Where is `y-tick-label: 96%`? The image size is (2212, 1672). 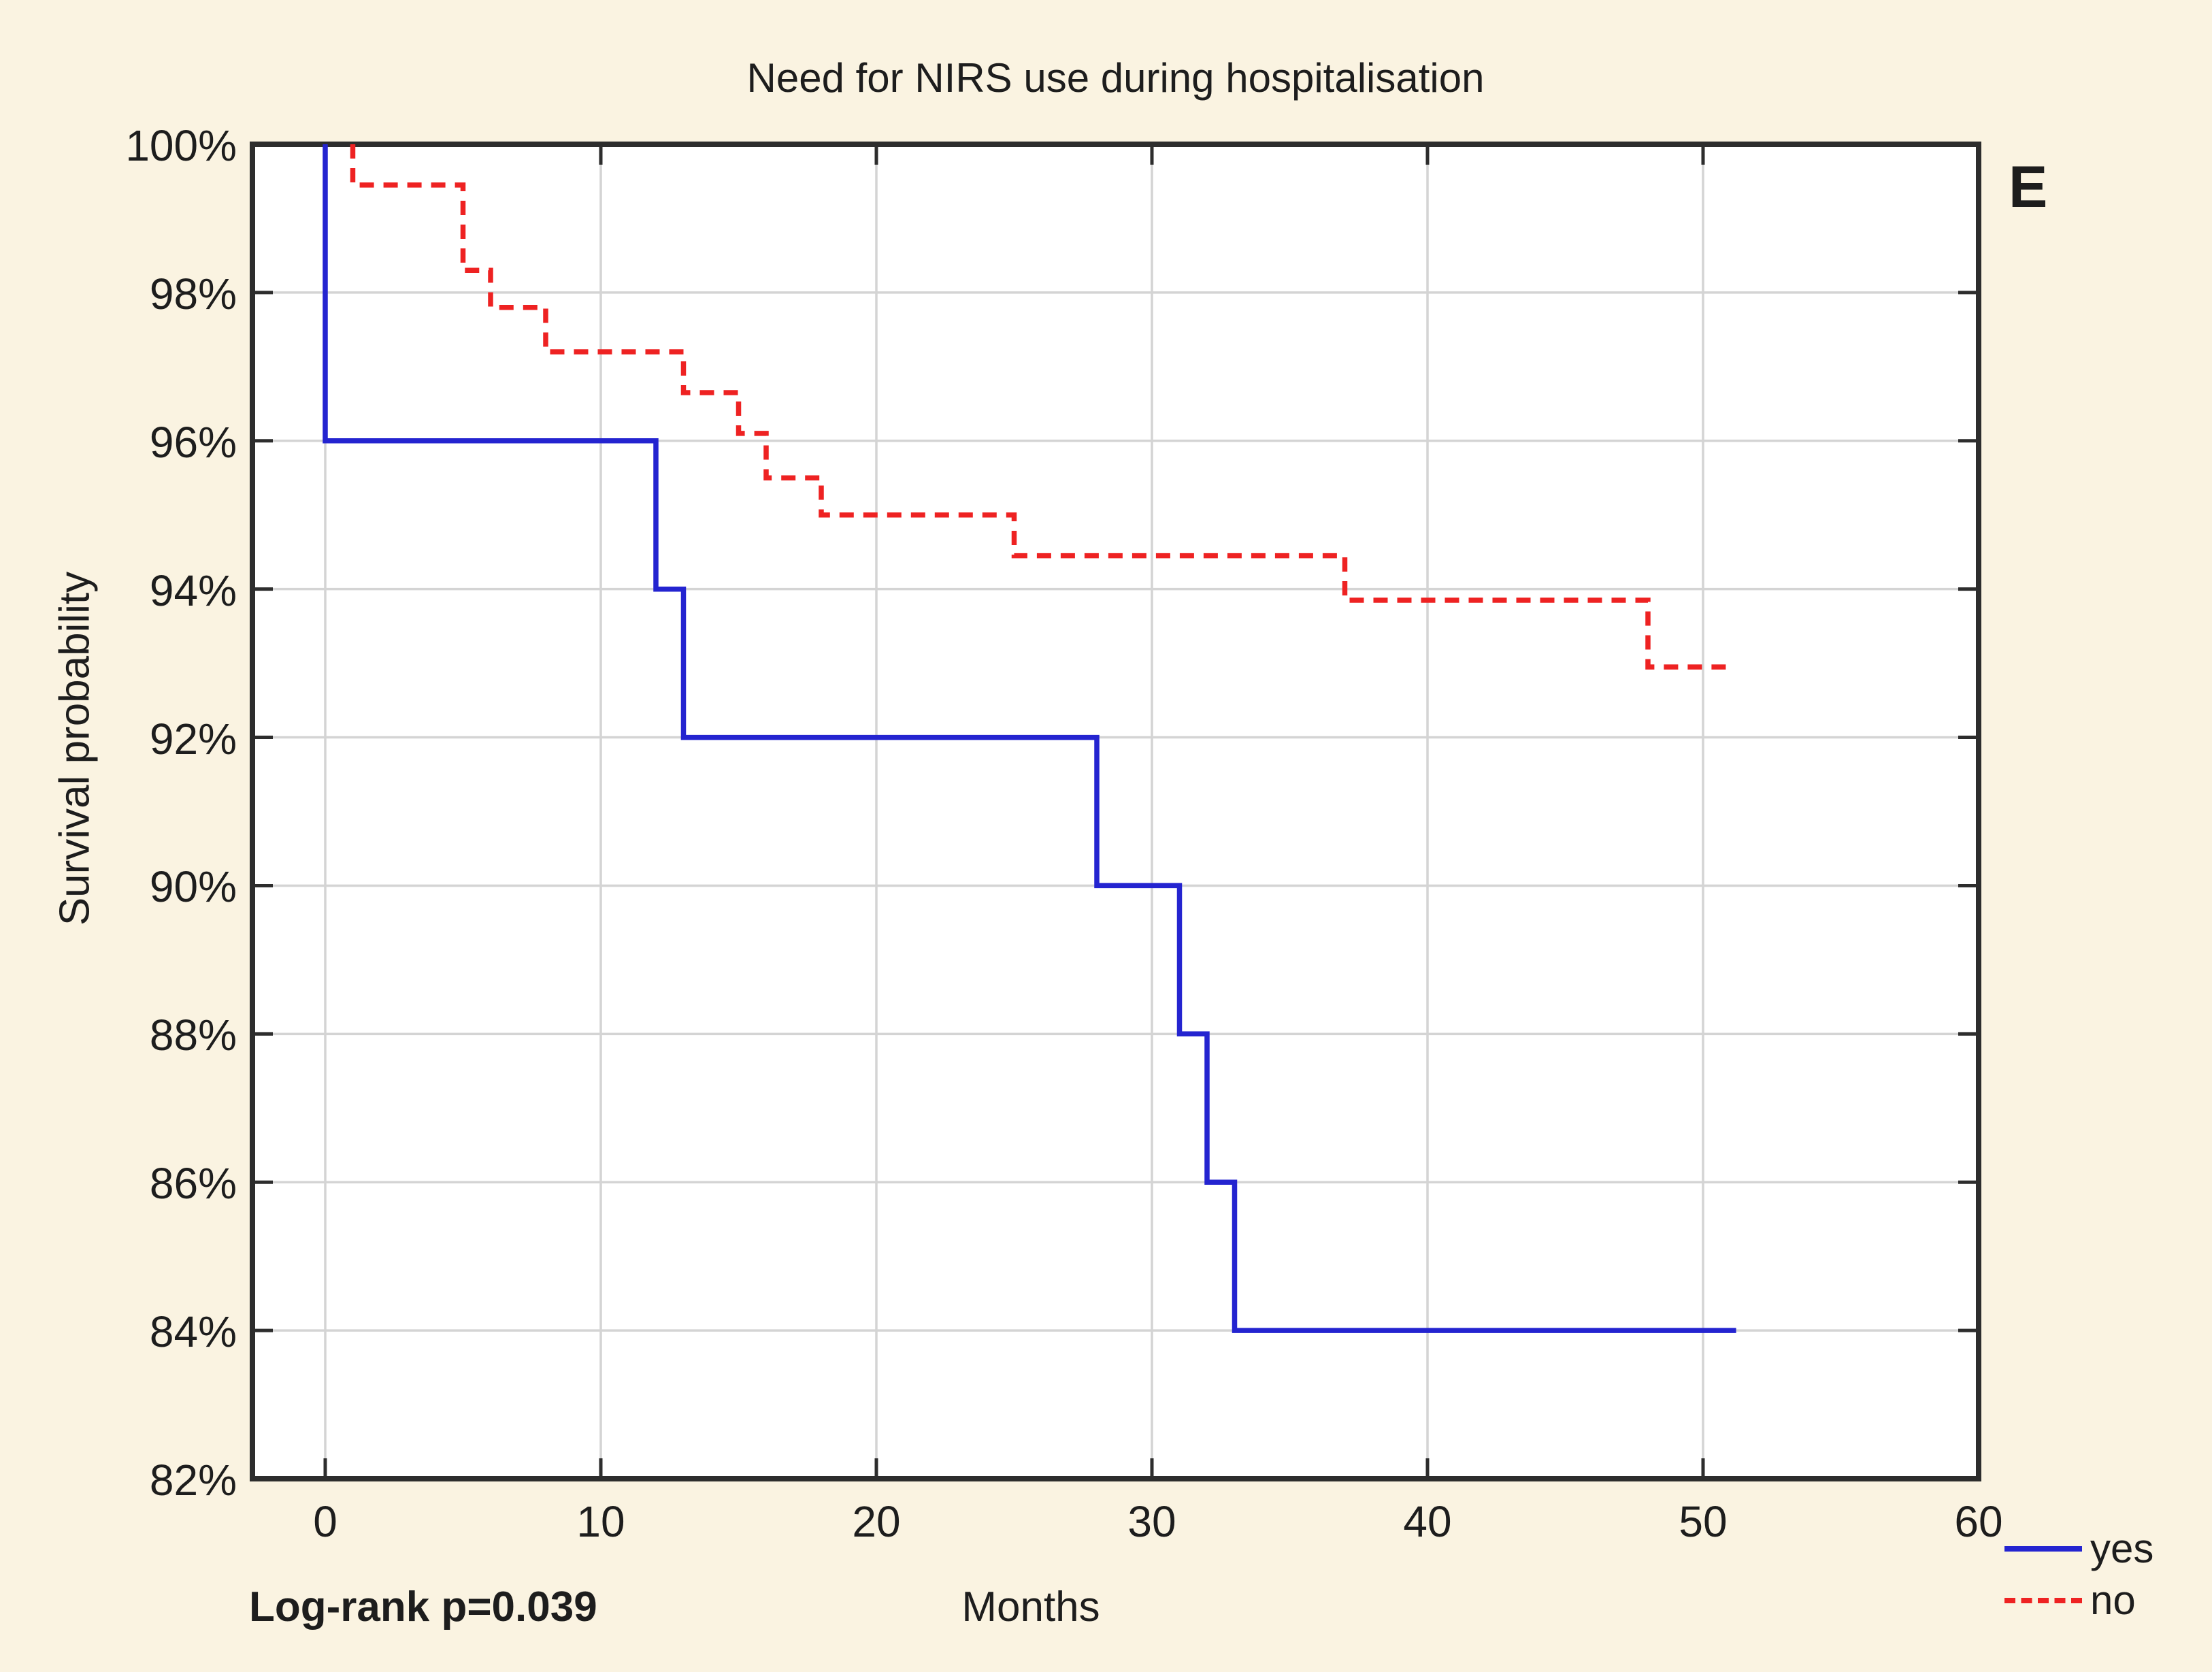
y-tick-label: 96% is located at coordinates (193, 442).